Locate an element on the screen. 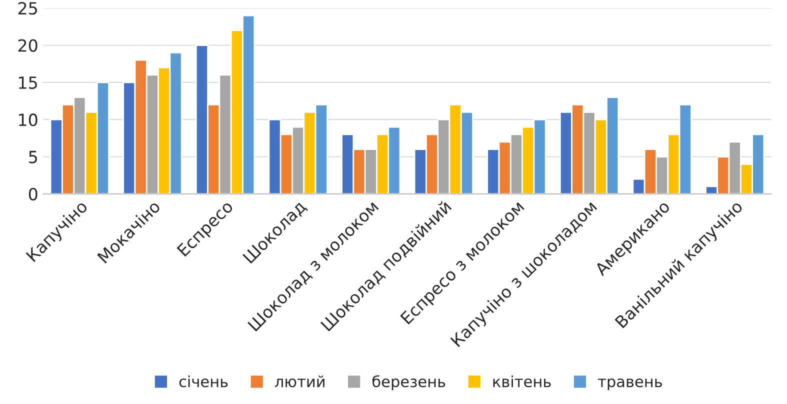 Image resolution: width=787 pixels, height=404 pixels. y-tick-label: 15 is located at coordinates (28, 82).